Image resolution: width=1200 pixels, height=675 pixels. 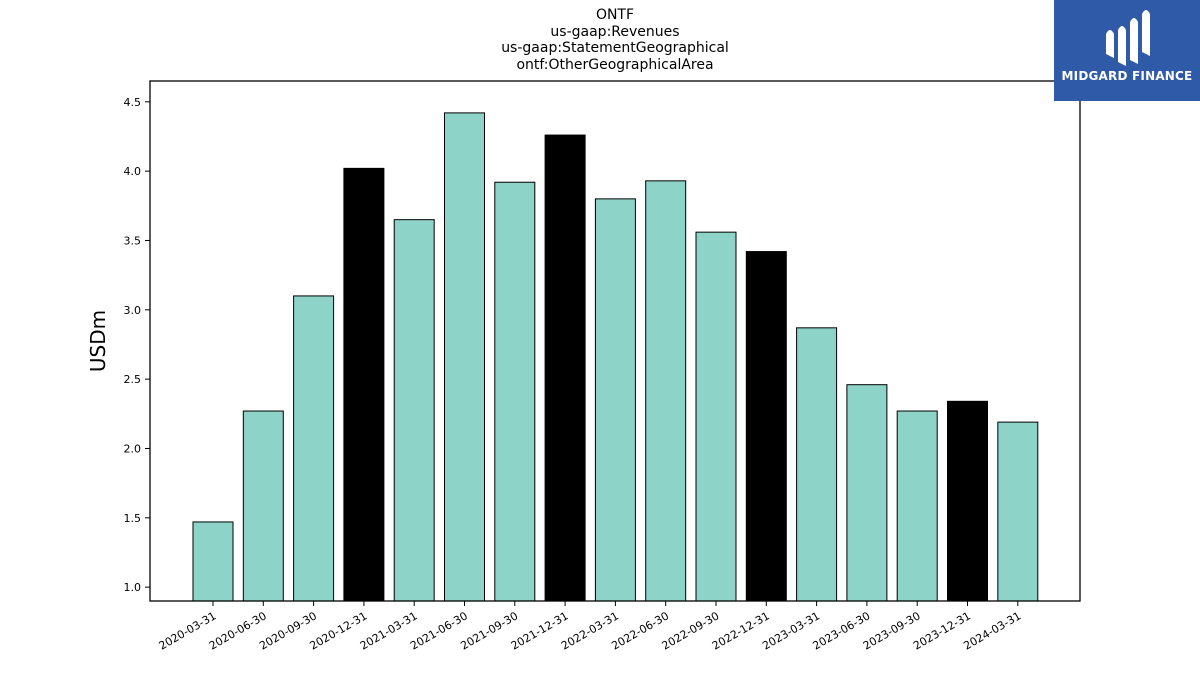 I want to click on logo-mark-icon, so click(x=1128, y=38).